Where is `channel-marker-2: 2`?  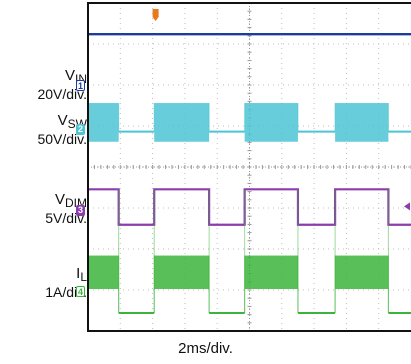
channel-marker-2: 2 is located at coordinates (80, 129).